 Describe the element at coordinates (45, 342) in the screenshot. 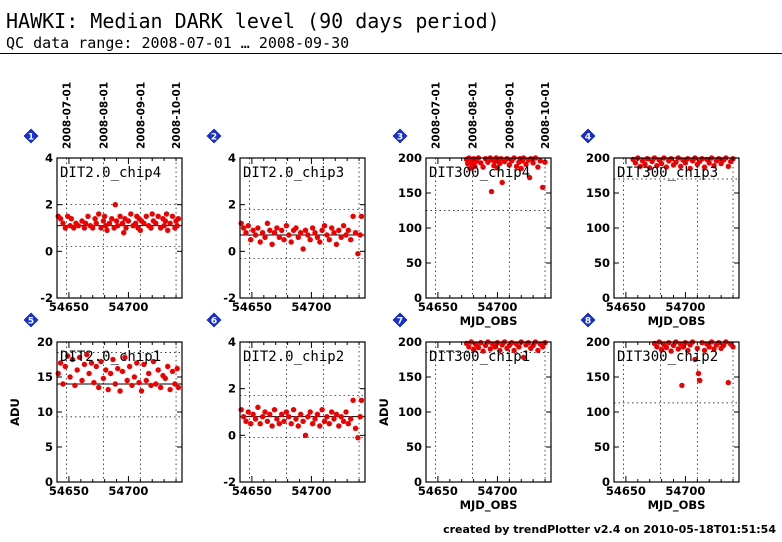

I see `y-tick-label: 20` at that location.